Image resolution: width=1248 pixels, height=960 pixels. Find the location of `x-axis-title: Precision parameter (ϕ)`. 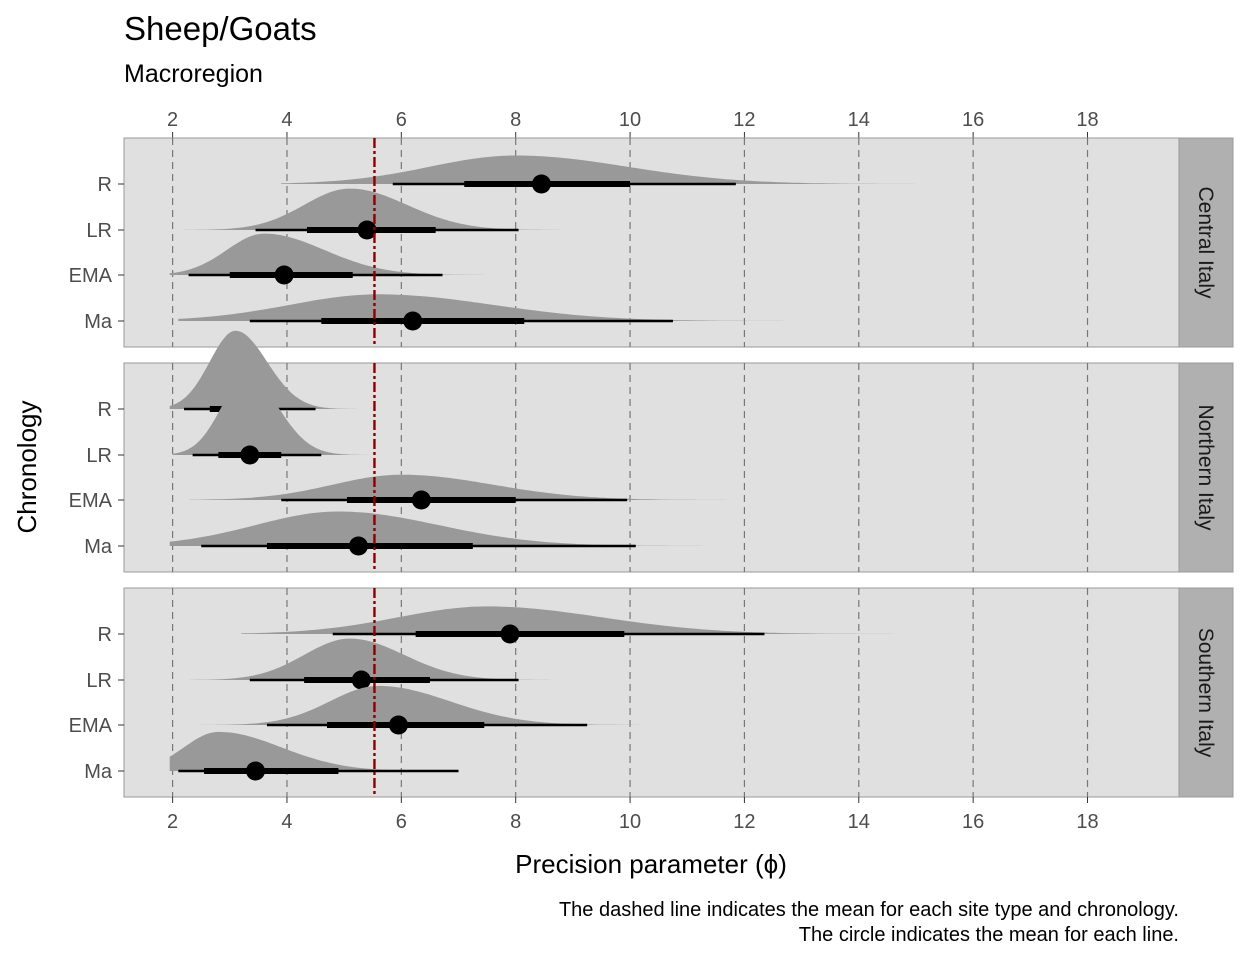

x-axis-title: Precision parameter (ϕ) is located at coordinates (651, 864).